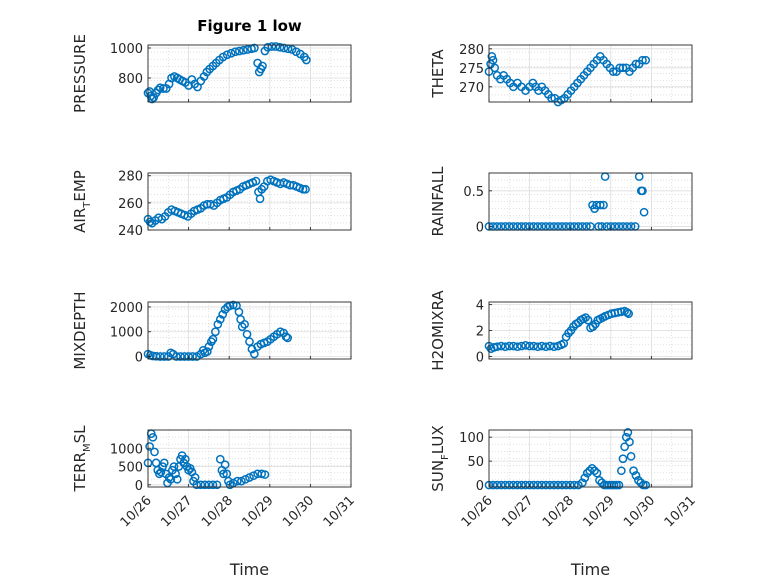 This screenshot has height=583, width=778. What do you see at coordinates (80, 472) in the screenshot?
I see `y-axis-label-main: TERR` at bounding box center [80, 472].